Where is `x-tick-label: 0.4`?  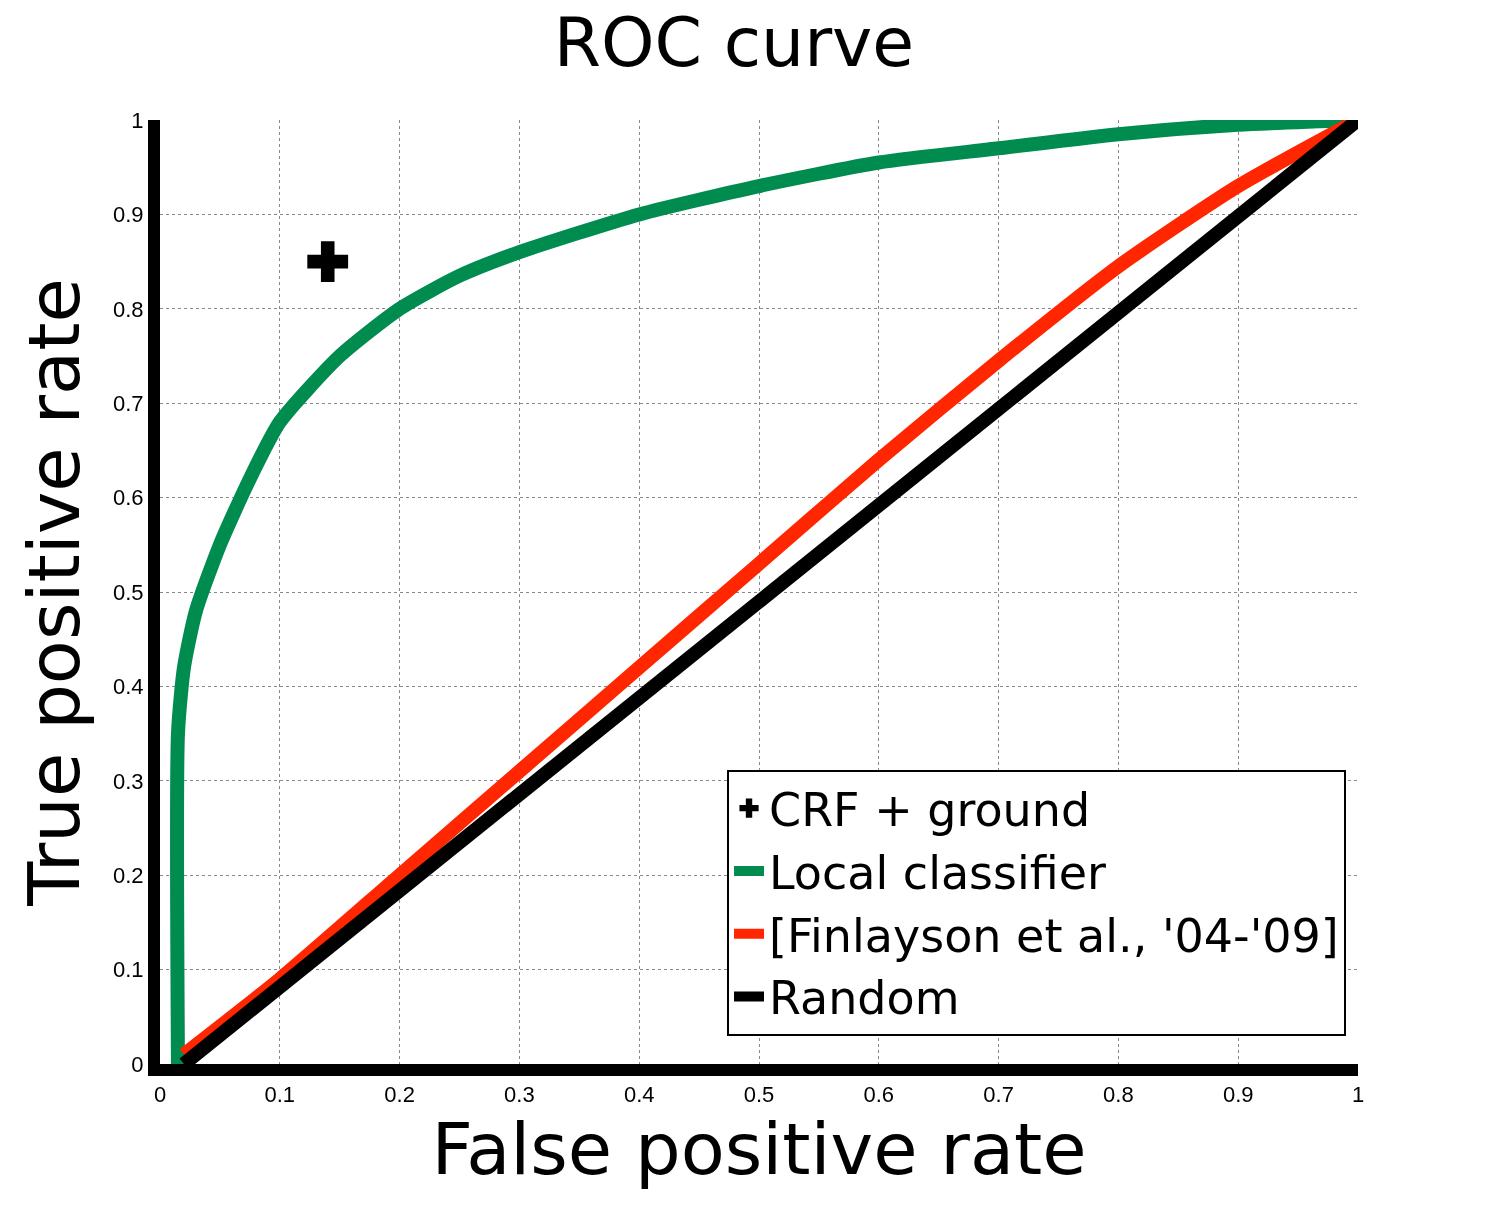
x-tick-label: 0.4 is located at coordinates (639, 1095).